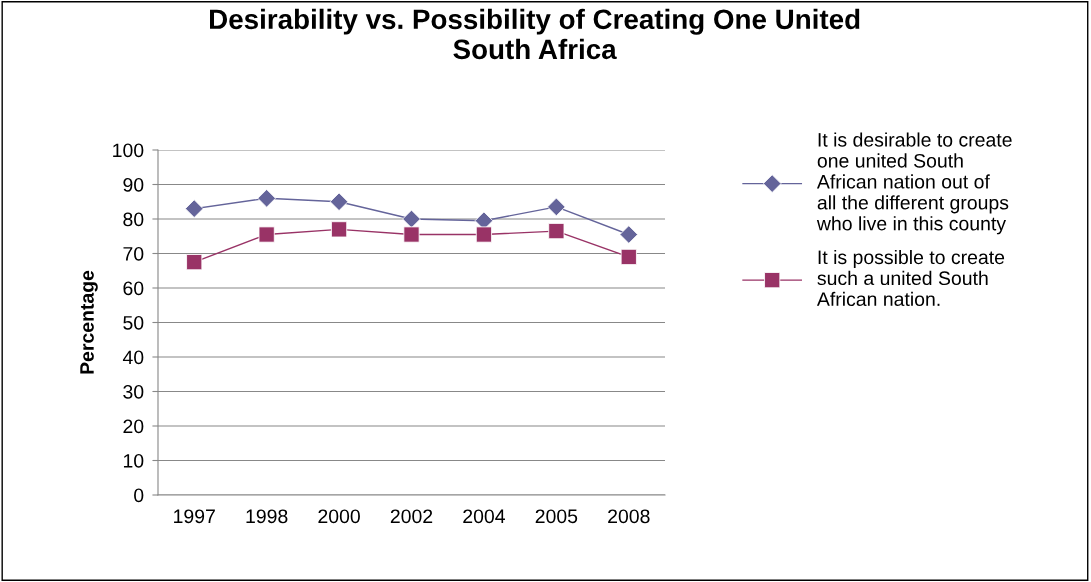  I want to click on y-tick-label: 60, so click(133, 288).